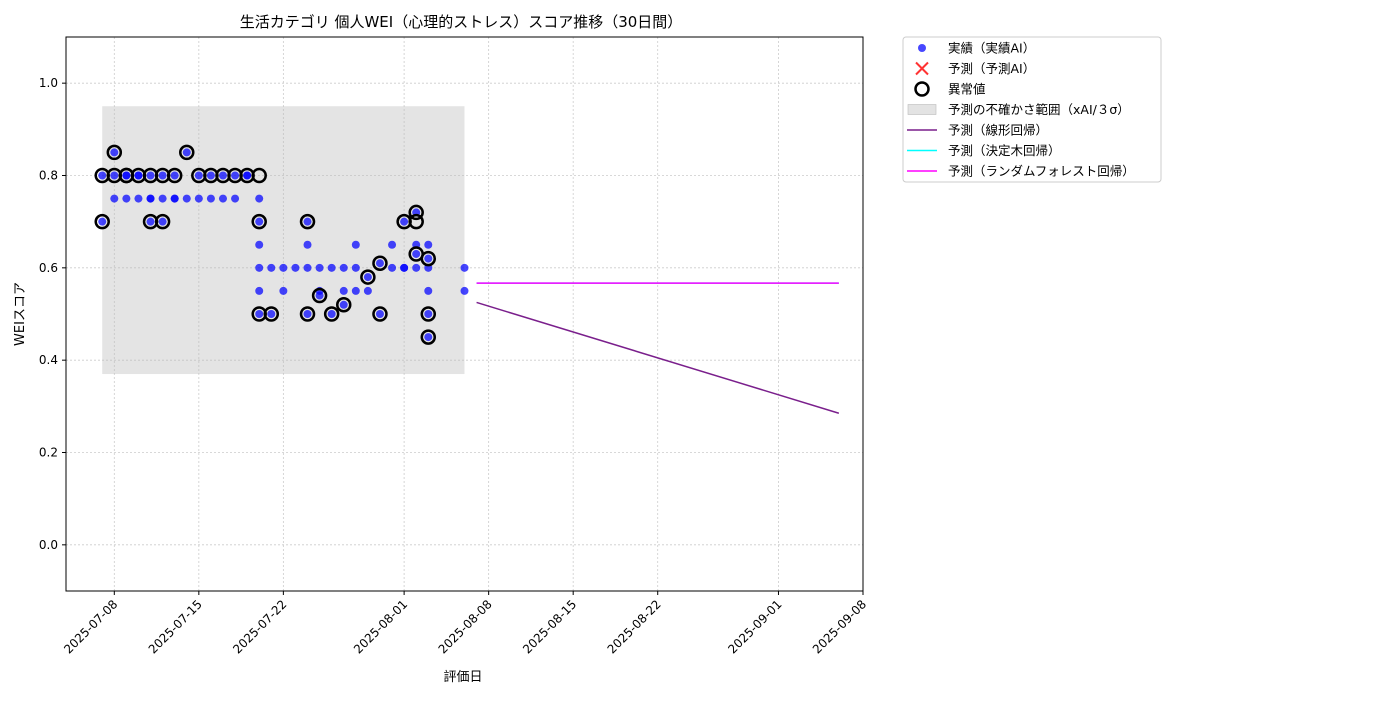 This screenshot has width=1400, height=704. What do you see at coordinates (461, 22) in the screenshot?
I see `chart-title: 生活カテゴリ 個人WEI（心理的ストレス）スコア推移（30日間）` at bounding box center [461, 22].